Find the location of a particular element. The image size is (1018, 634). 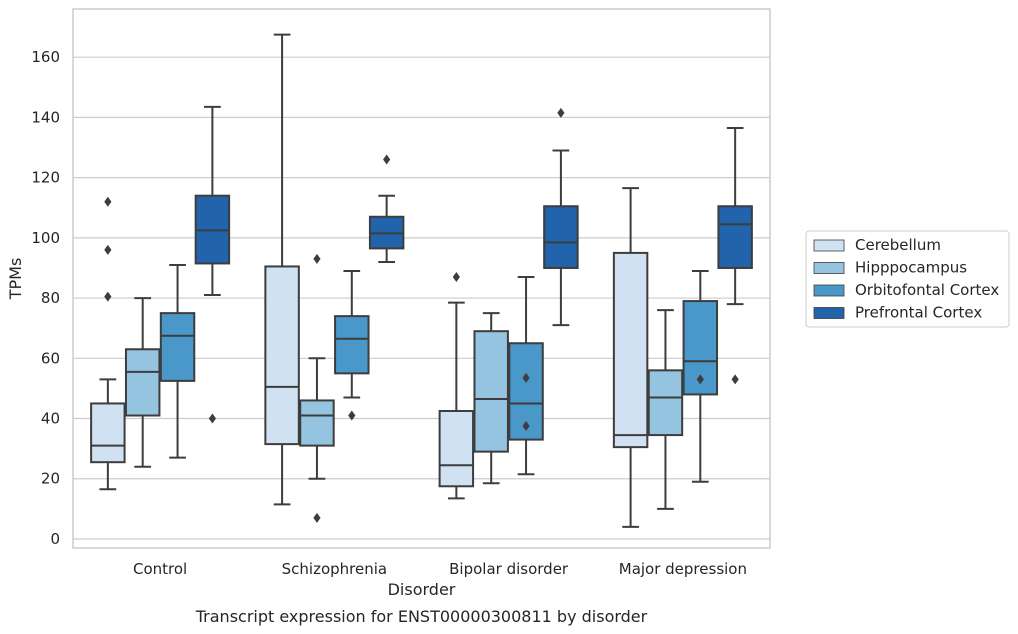

y-tick-label: 100 is located at coordinates (45, 238).